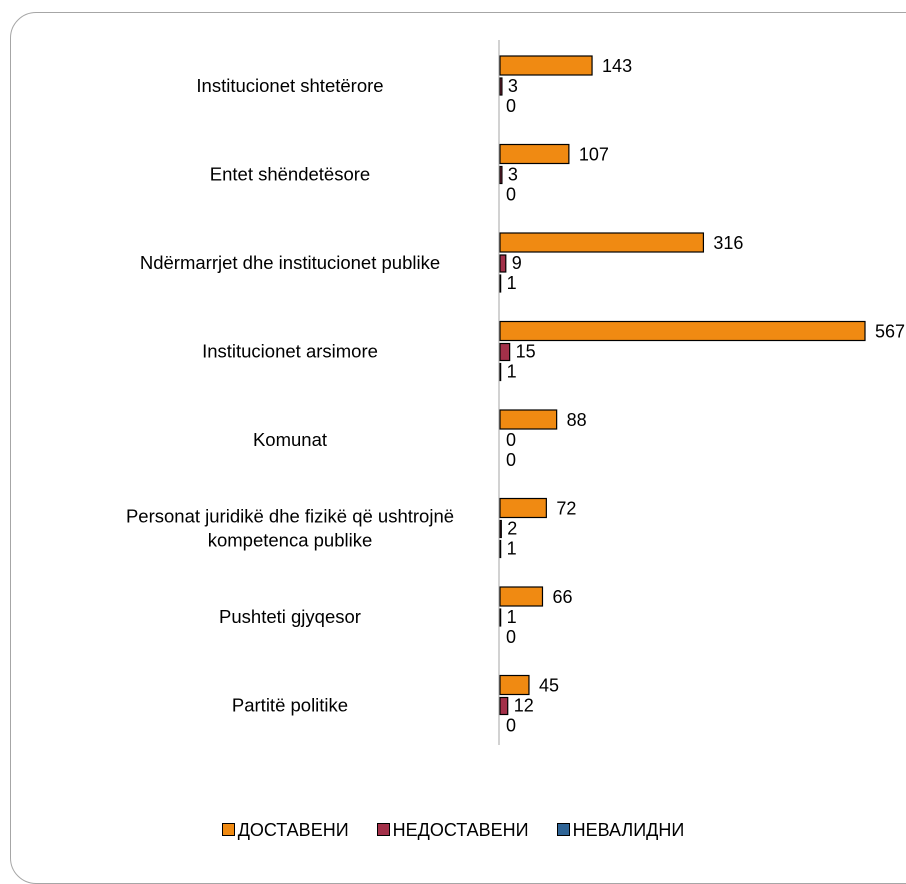 The height and width of the screenshot is (884, 906). Describe the element at coordinates (566, 509) in the screenshot. I see `value-label: 72` at that location.